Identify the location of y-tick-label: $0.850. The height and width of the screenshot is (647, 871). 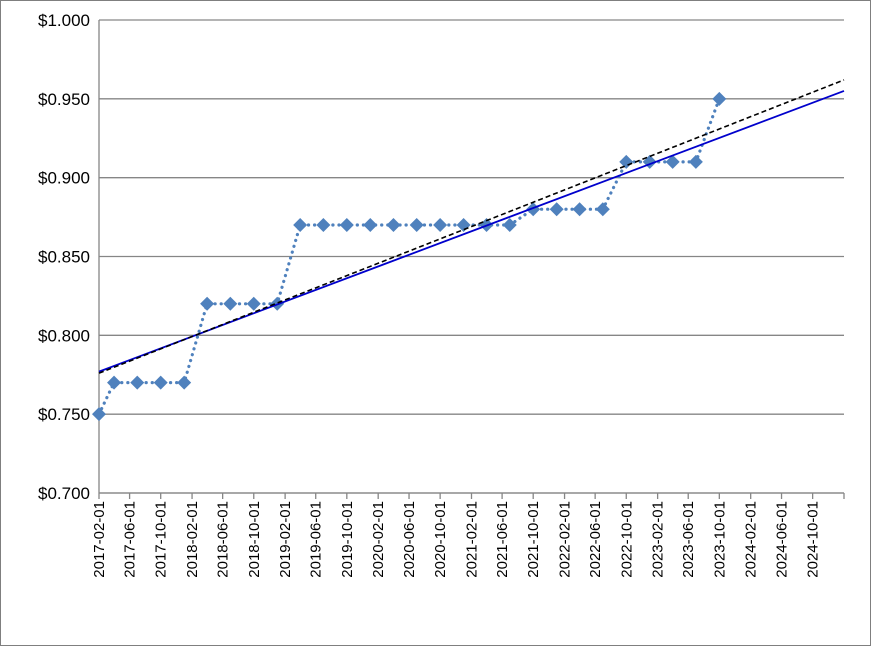
(64, 257).